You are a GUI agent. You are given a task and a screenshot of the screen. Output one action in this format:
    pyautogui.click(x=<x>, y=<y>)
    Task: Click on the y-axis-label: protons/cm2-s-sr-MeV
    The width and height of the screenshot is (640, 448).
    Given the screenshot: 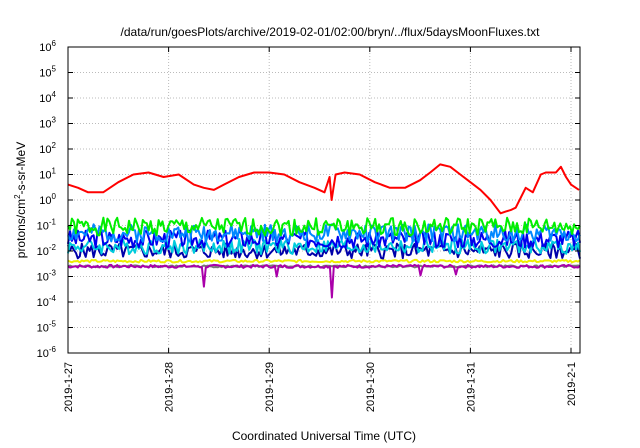 What is the action you would take?
    pyautogui.click(x=20, y=200)
    